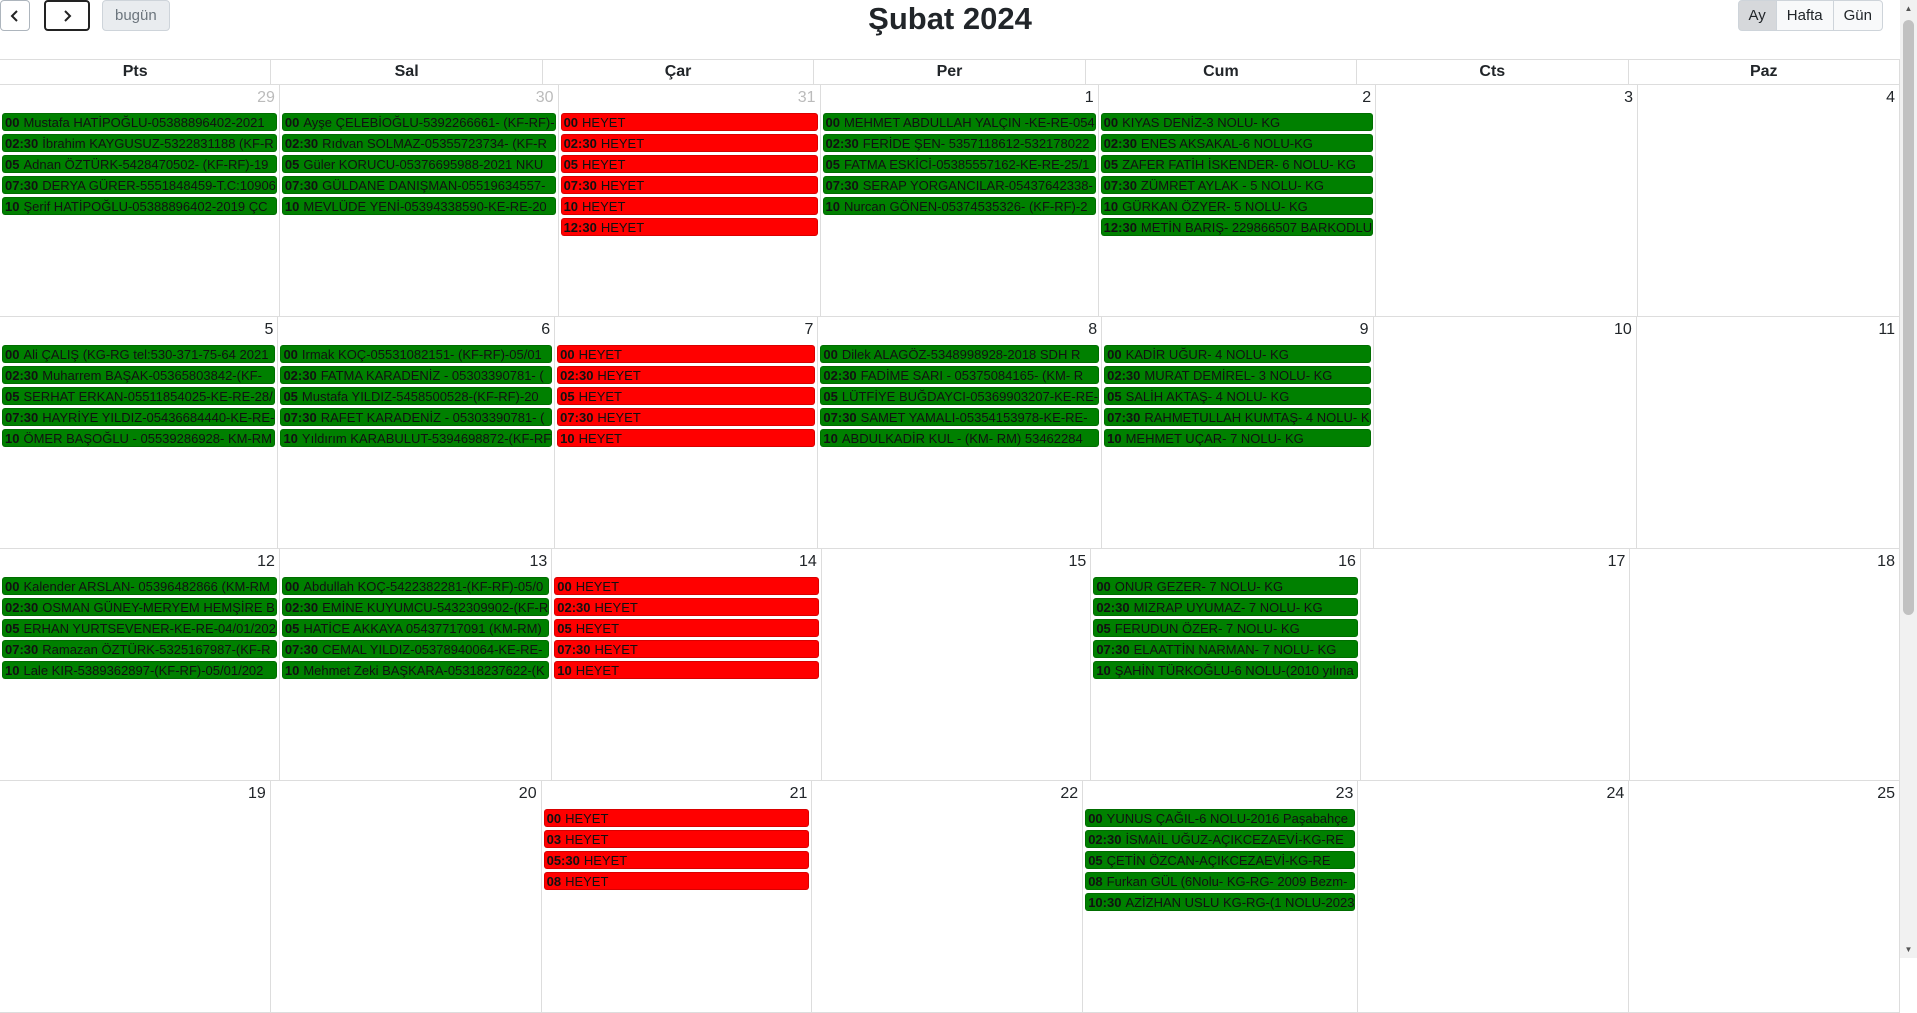  What do you see at coordinates (269, 329) in the screenshot?
I see `day-number: 5` at bounding box center [269, 329].